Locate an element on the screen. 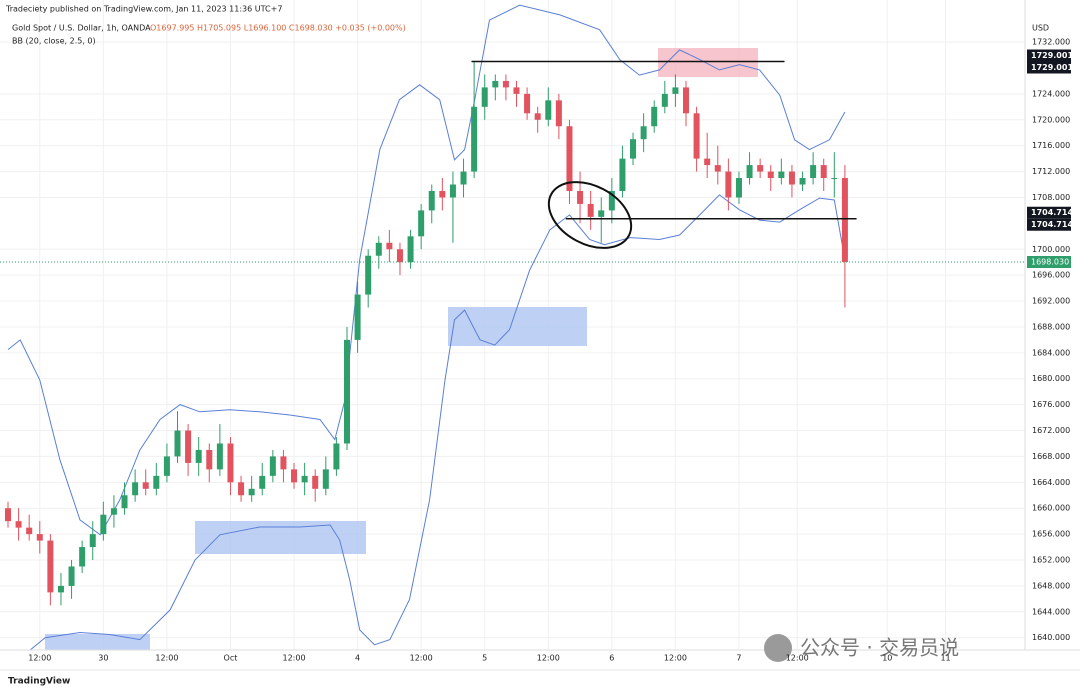 This screenshot has width=1080, height=691. indicator: BB (20, close, 2.5, 0) is located at coordinates (54, 41).